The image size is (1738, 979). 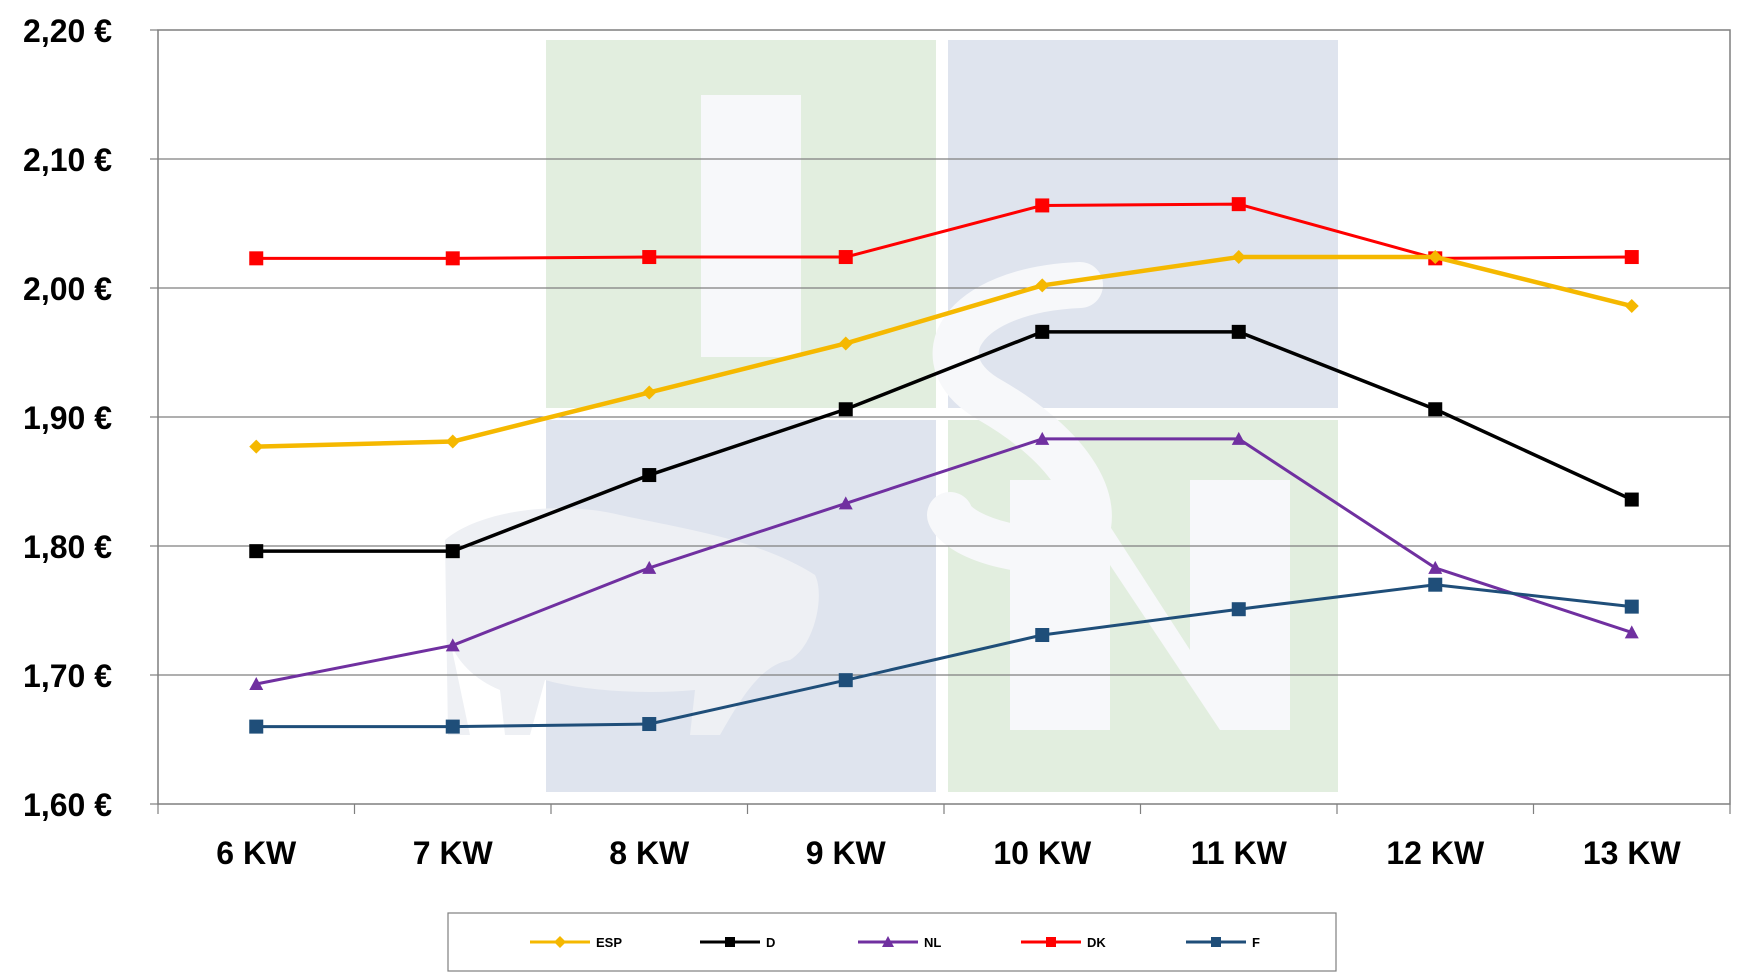 I want to click on legend-item-d: D, so click(x=737, y=942).